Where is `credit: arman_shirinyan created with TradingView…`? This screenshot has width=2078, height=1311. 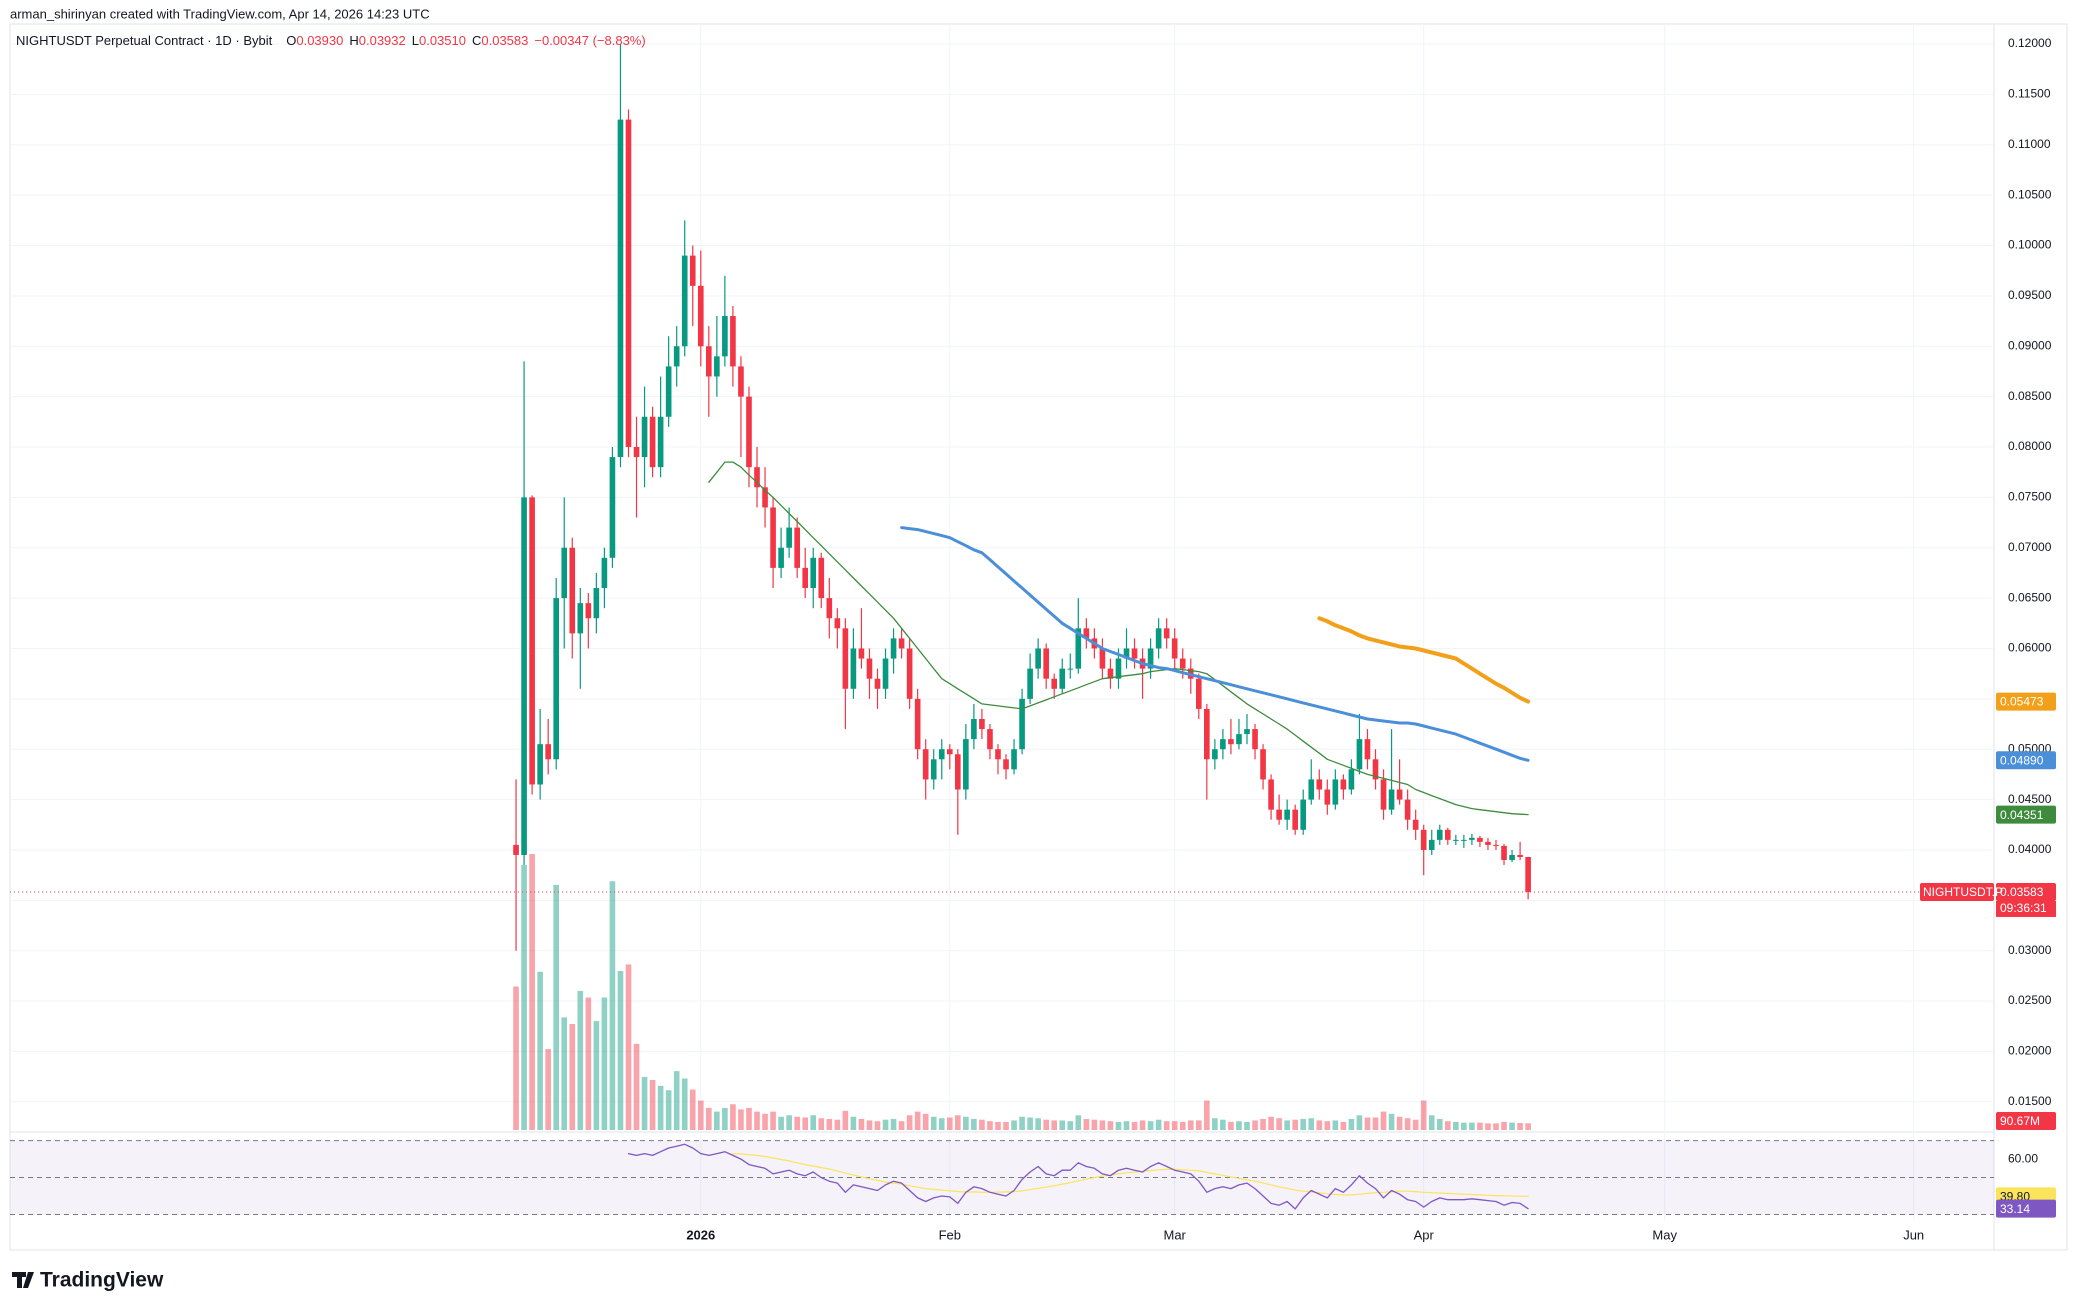 credit: arman_shirinyan created with TradingView… is located at coordinates (220, 13).